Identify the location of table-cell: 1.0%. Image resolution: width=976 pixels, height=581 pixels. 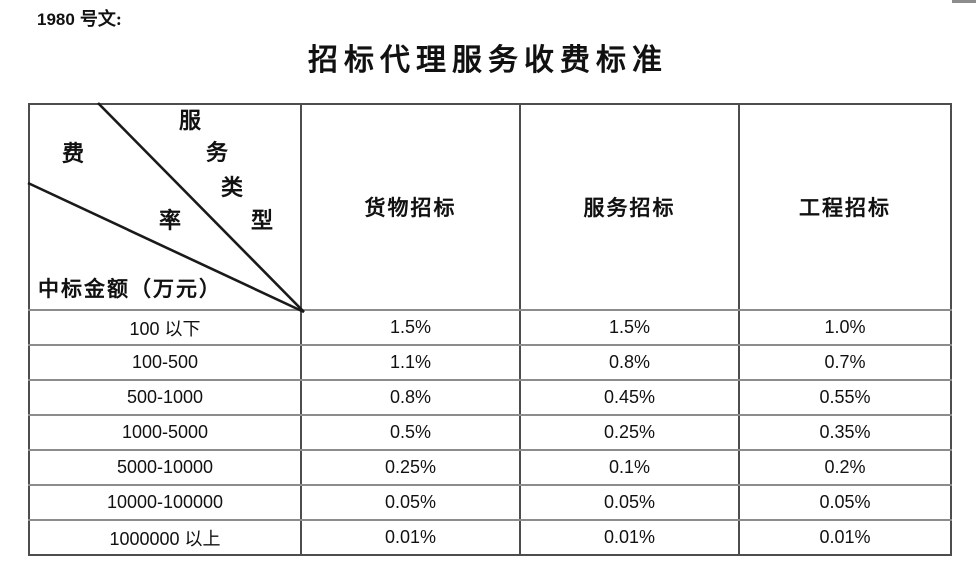
(845, 328).